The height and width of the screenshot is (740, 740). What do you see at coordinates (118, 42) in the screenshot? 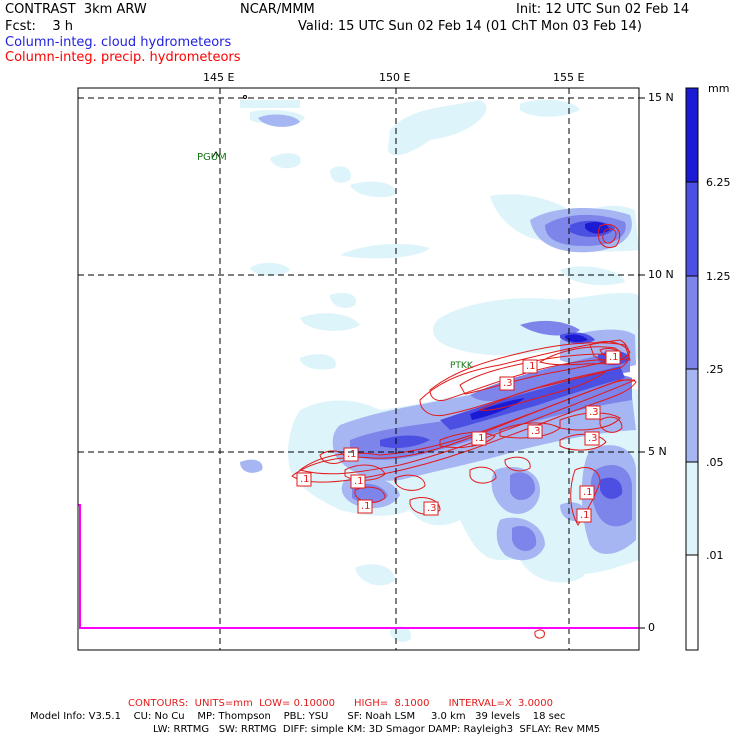
I see `field-cloud-label: Column-integ. cloud hydrometeors` at bounding box center [118, 42].